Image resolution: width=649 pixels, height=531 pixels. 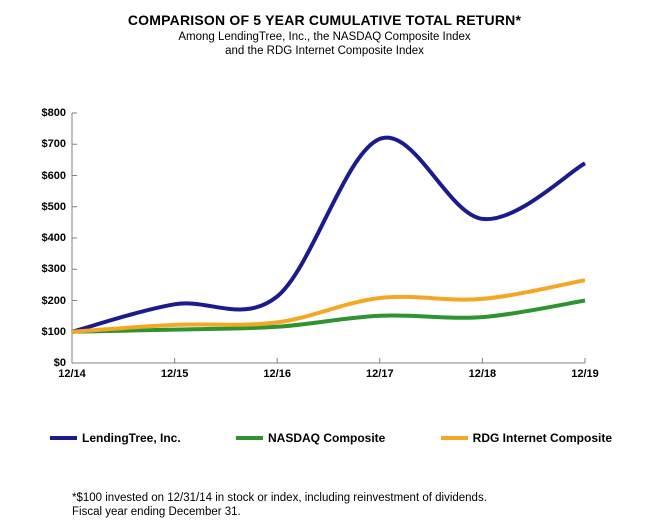 I want to click on y-tick-label: $700, so click(x=53, y=144).